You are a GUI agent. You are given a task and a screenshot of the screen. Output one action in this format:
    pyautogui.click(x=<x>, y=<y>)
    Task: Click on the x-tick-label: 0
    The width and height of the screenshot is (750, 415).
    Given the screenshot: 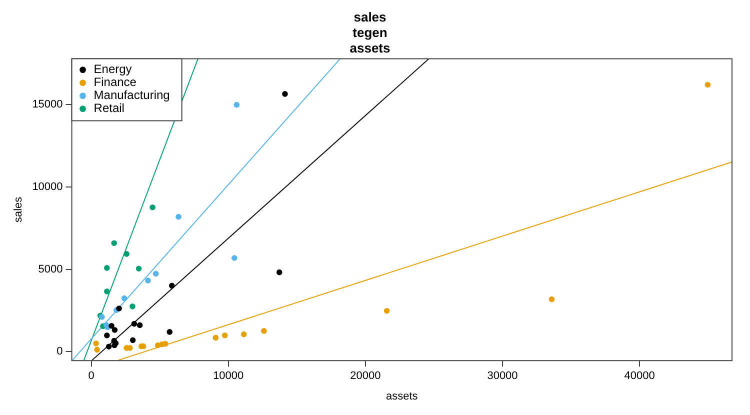 What is the action you would take?
    pyautogui.click(x=91, y=376)
    